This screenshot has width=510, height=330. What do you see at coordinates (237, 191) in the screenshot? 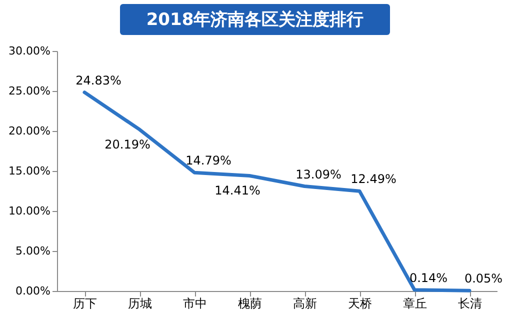
I see `data-label: 14.41%` at bounding box center [237, 191].